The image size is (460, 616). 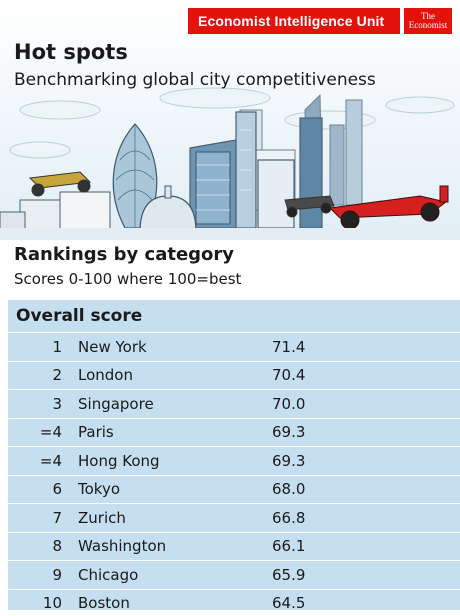 What do you see at coordinates (57, 574) in the screenshot?
I see `rank-cell: 9` at bounding box center [57, 574].